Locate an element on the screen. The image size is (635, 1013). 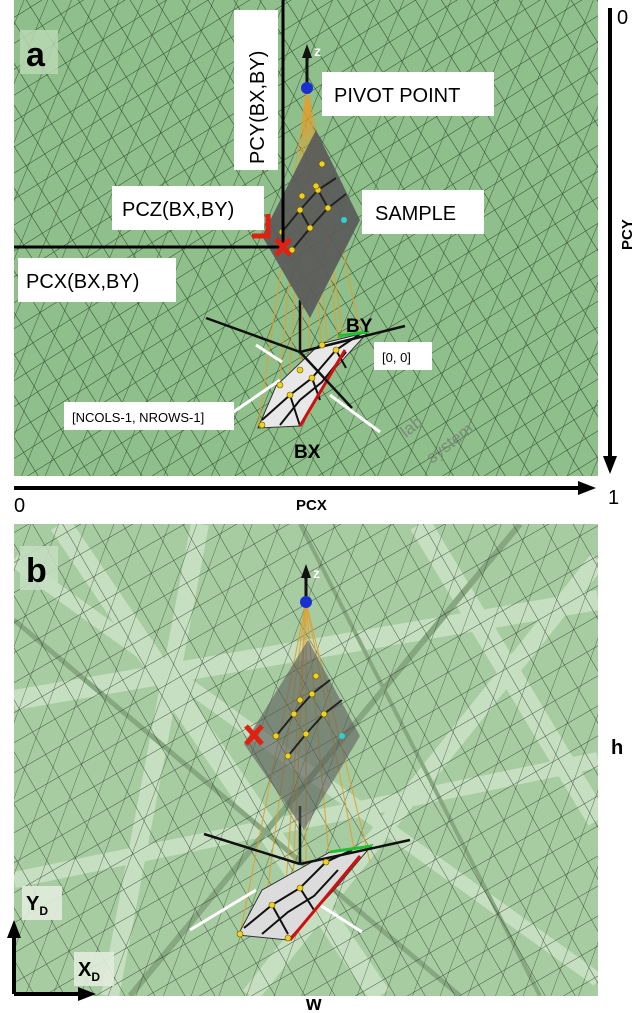
sample-label: SAMPLE is located at coordinates (415, 214).